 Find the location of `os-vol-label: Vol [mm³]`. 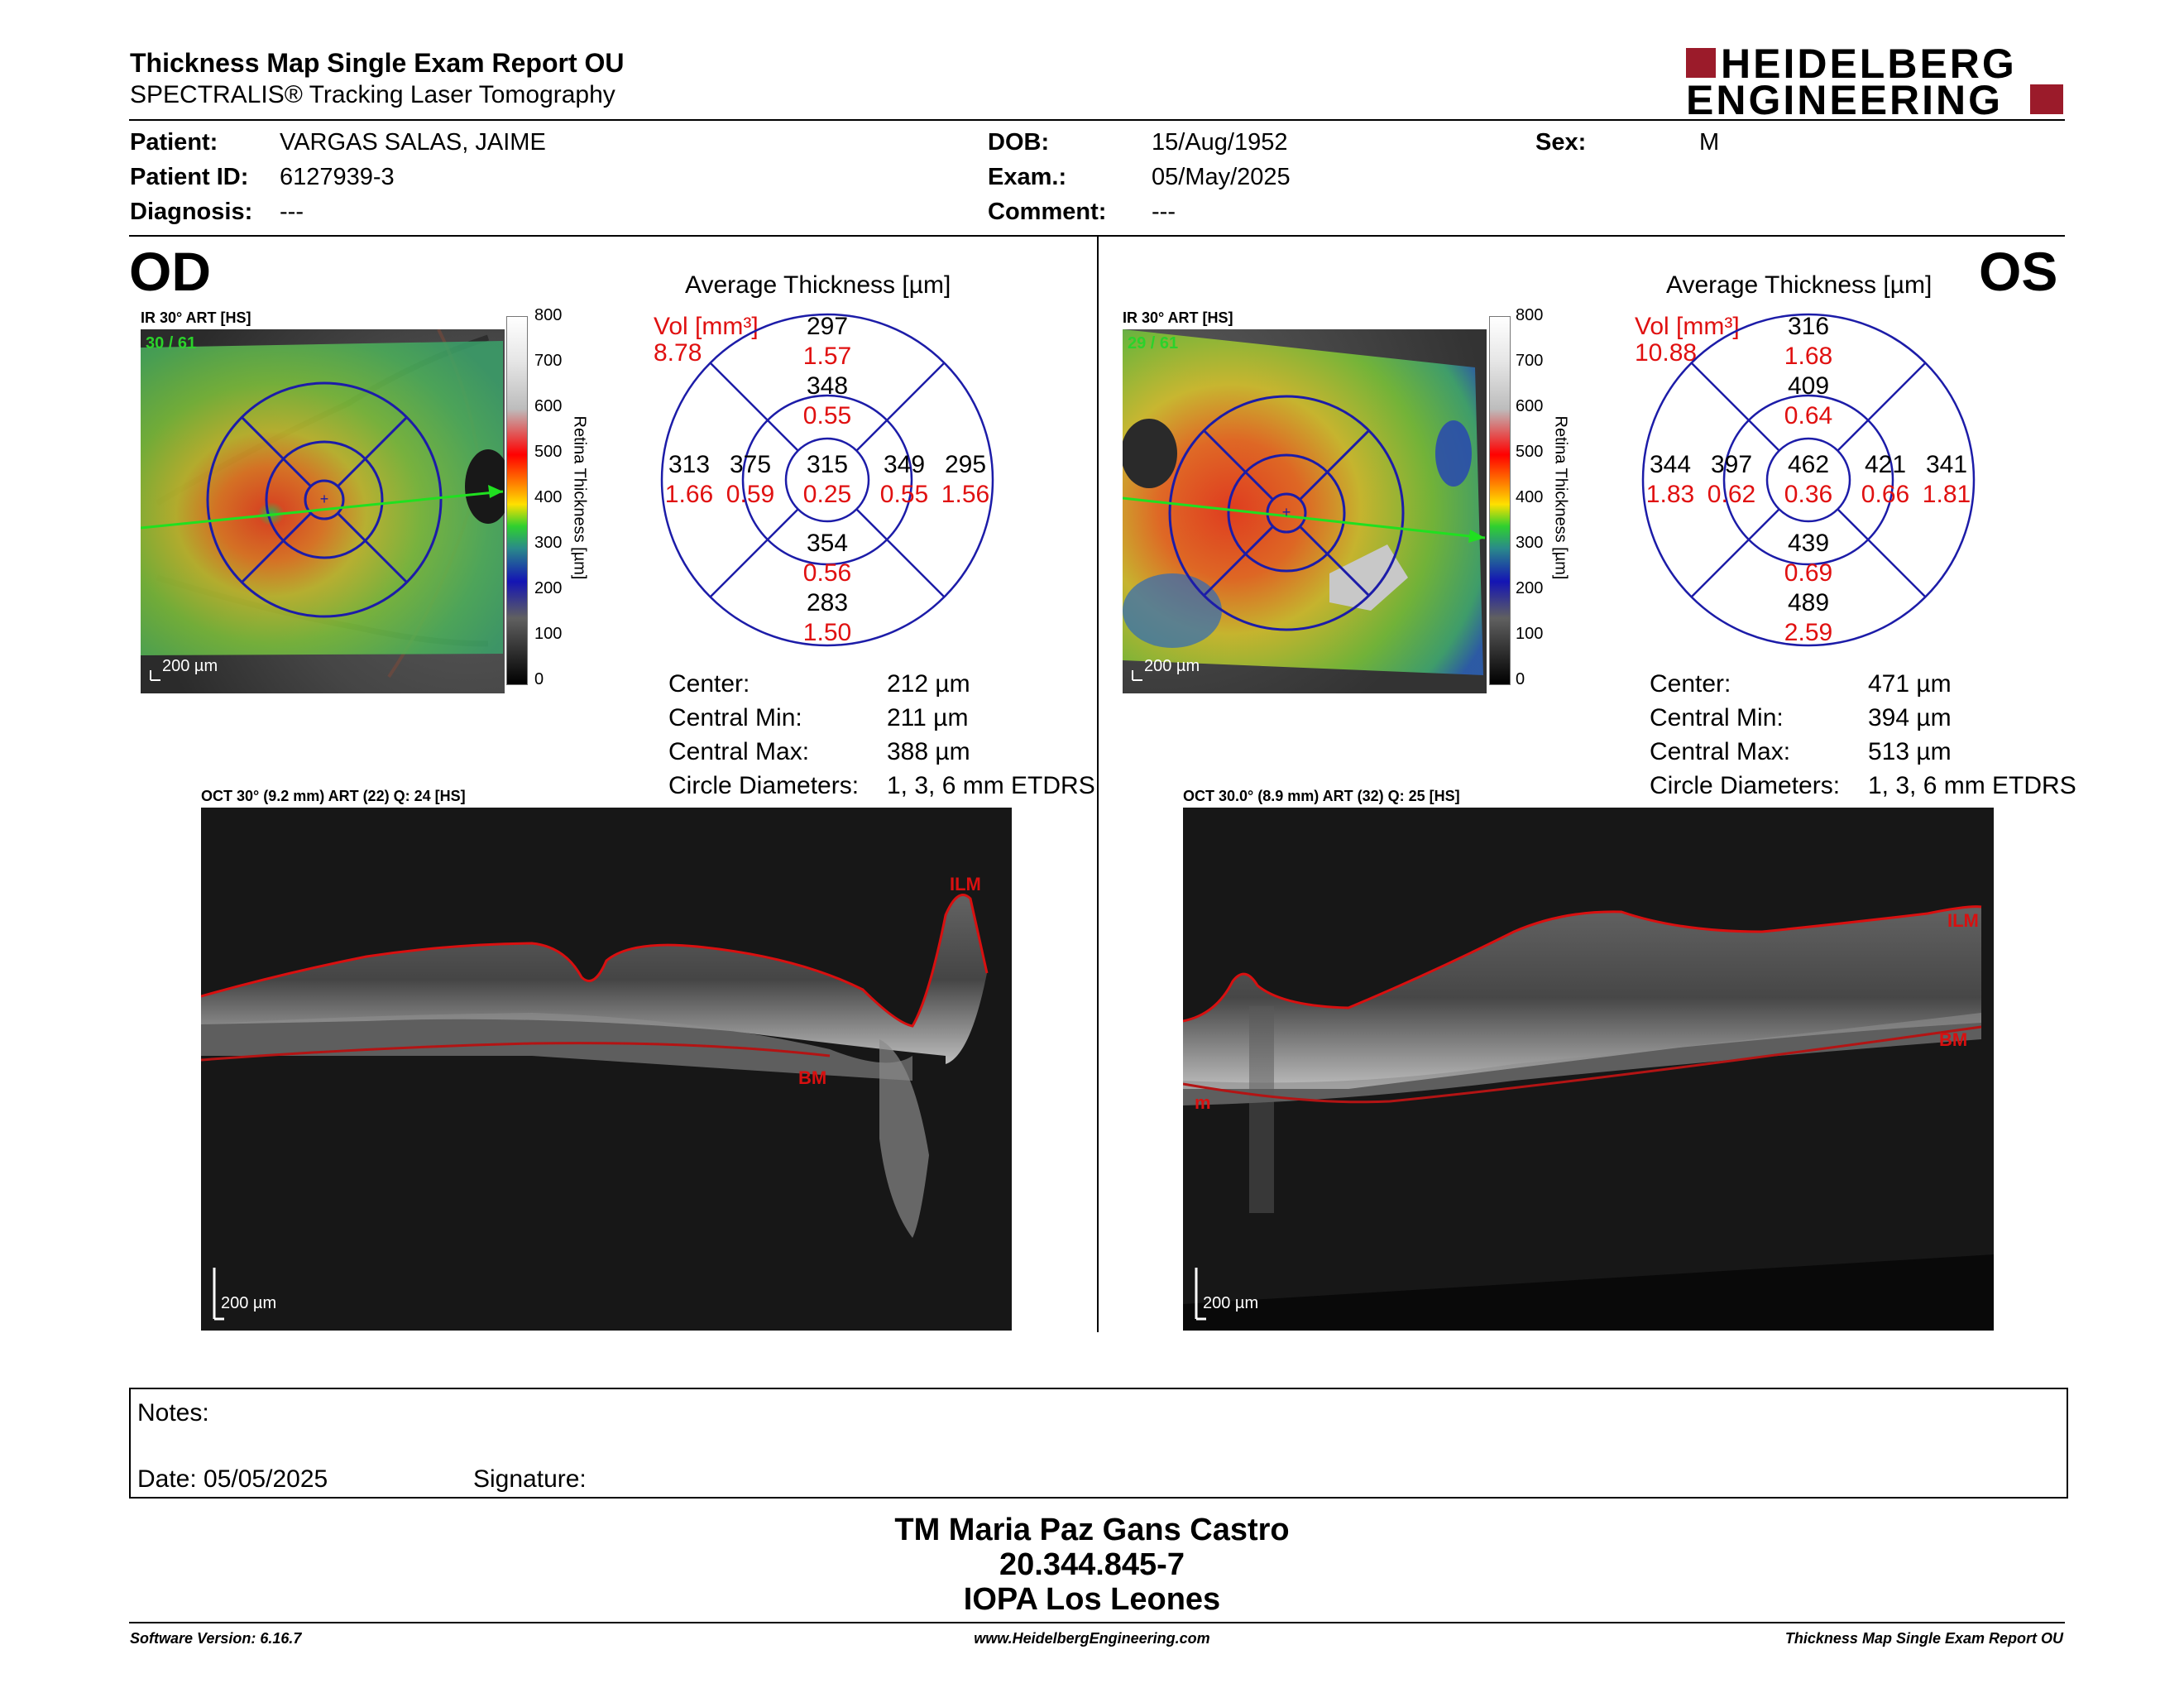

os-vol-label: Vol [mm³] is located at coordinates (1687, 326).